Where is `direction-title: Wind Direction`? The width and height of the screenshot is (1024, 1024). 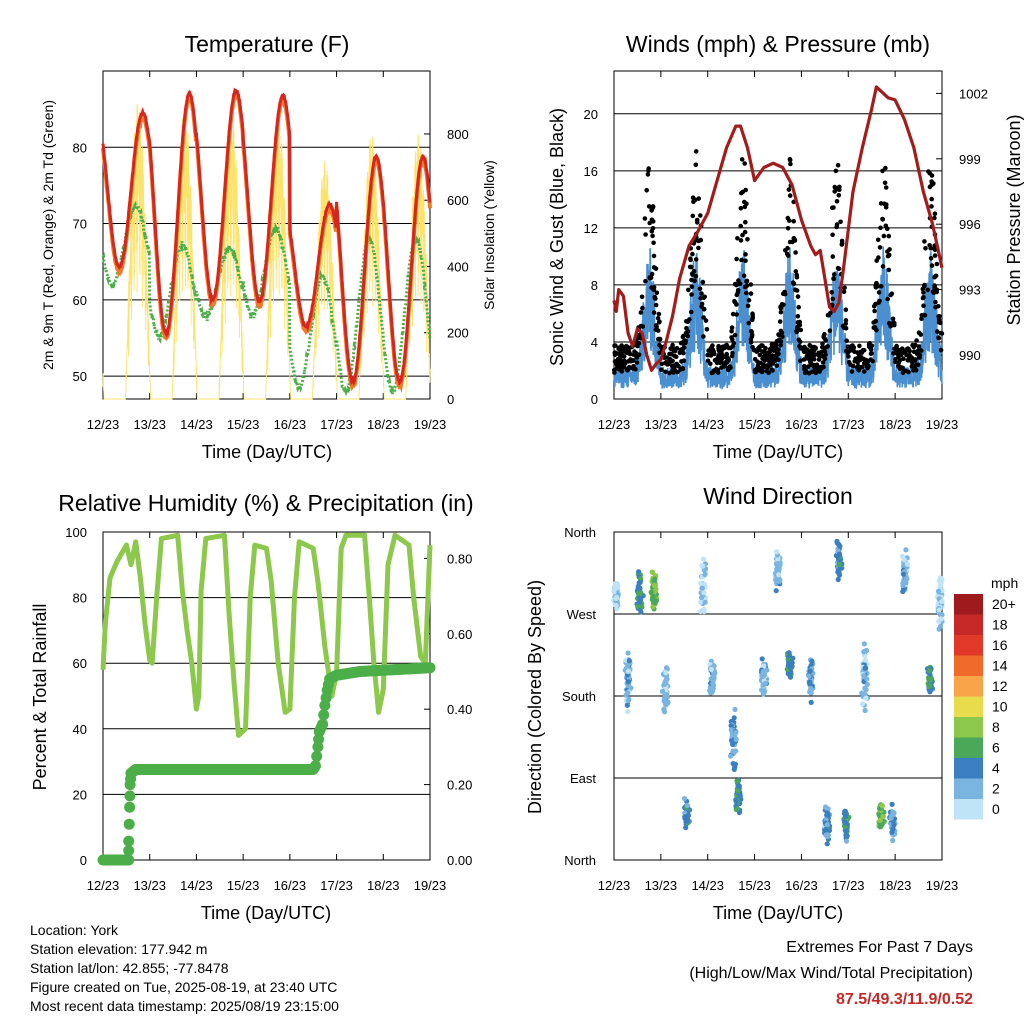
direction-title: Wind Direction is located at coordinates (778, 496).